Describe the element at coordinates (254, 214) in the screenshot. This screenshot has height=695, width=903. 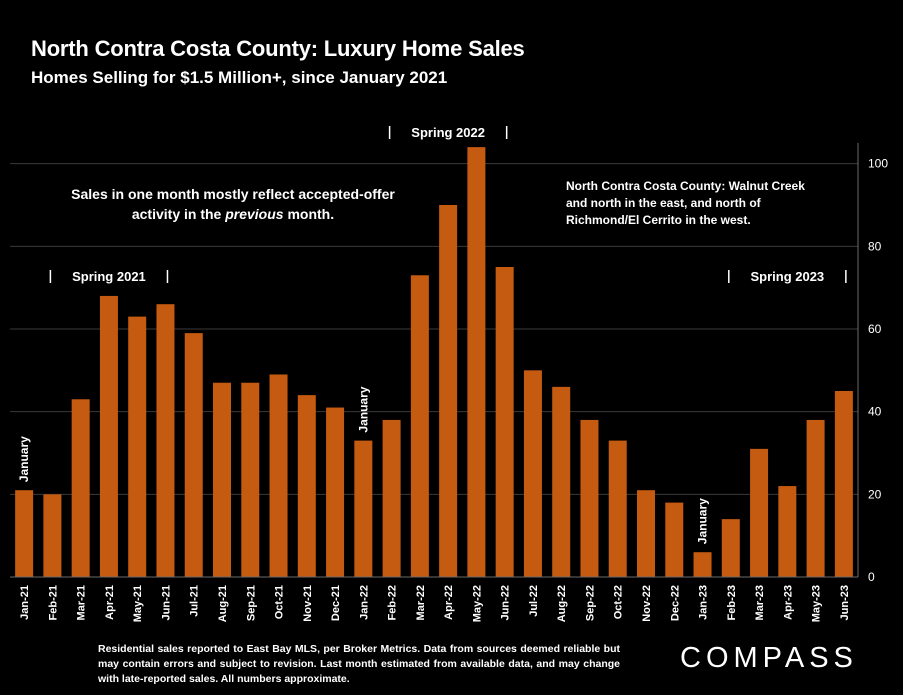
I see `note-left-emphasis: previous` at that location.